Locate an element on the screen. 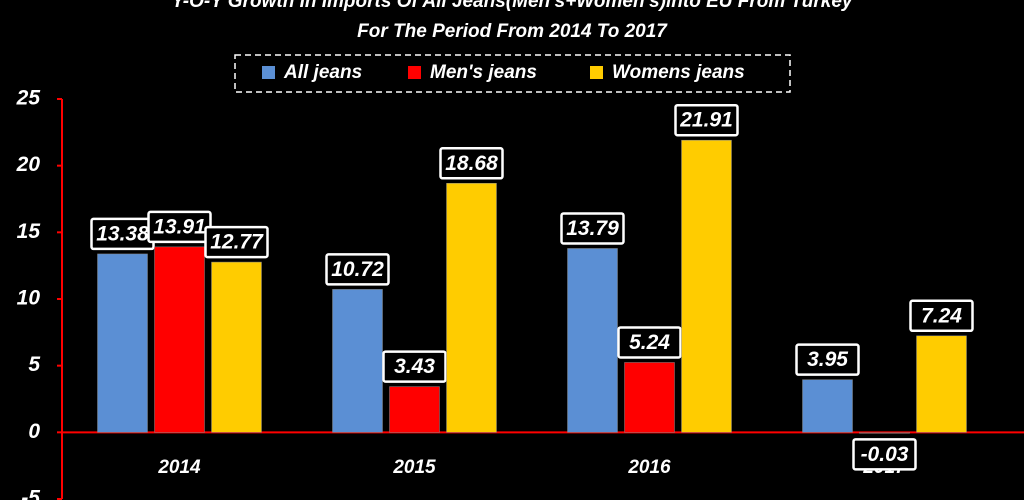  value-label: 10.72 is located at coordinates (357, 269).